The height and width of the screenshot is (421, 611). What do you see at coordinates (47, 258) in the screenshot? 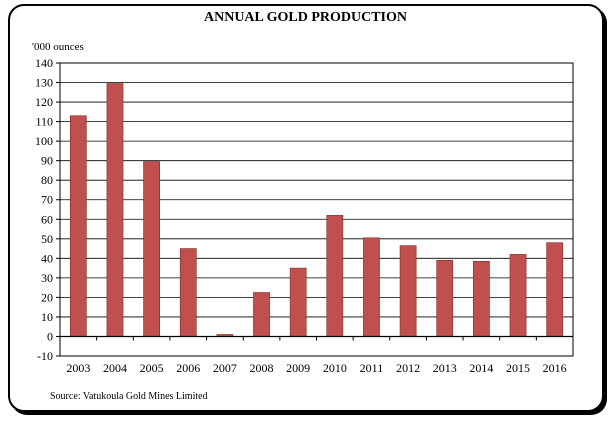
I see `y-tick-label: 40` at bounding box center [47, 258].